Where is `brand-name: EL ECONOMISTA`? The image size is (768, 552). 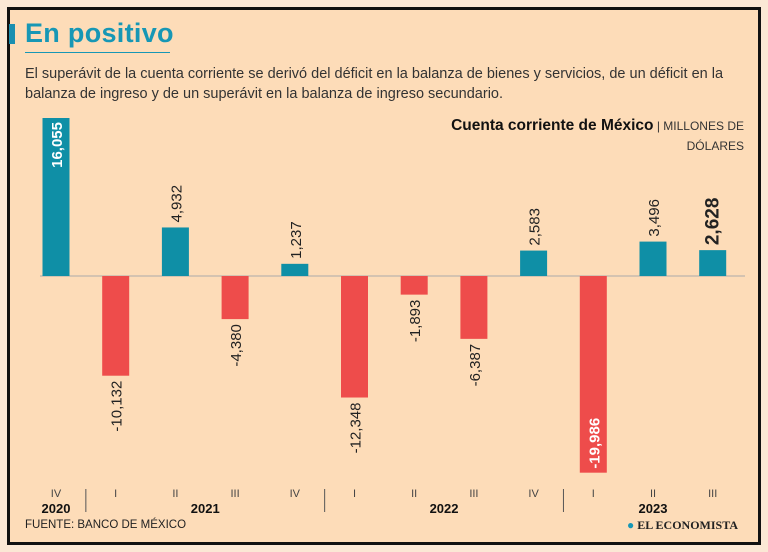 brand-name: EL ECONOMISTA is located at coordinates (687, 525).